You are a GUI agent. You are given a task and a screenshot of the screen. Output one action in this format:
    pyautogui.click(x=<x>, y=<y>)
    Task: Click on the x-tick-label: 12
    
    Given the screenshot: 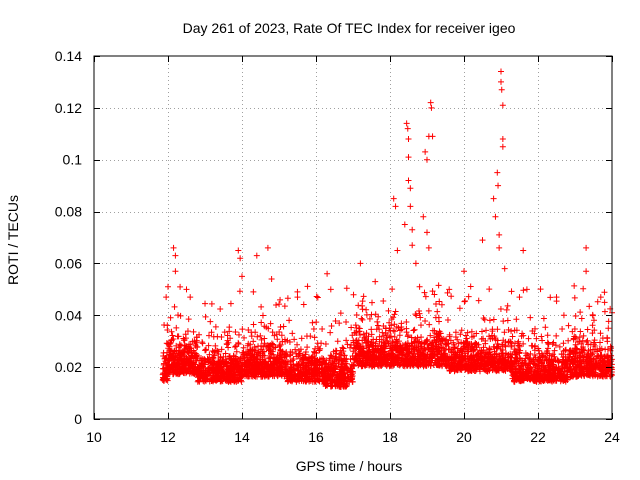 What is the action you would take?
    pyautogui.click(x=168, y=437)
    